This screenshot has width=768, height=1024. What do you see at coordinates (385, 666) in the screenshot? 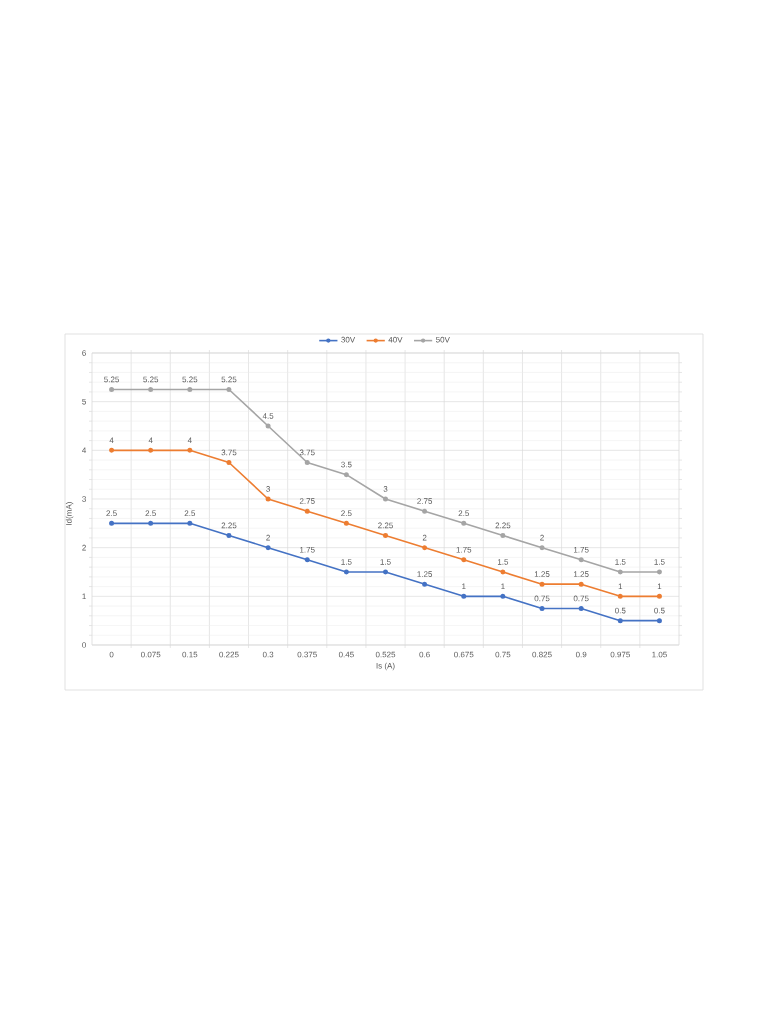
I see `x-axis-title: Is (A)` at bounding box center [385, 666].